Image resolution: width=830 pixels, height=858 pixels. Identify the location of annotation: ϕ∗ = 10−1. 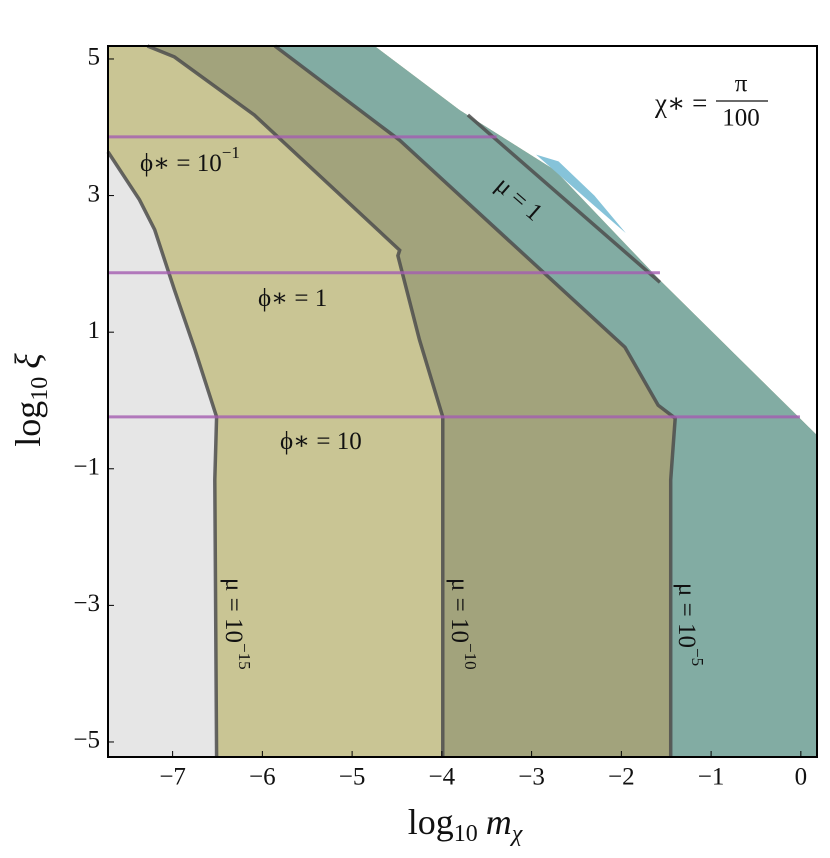
(190, 160).